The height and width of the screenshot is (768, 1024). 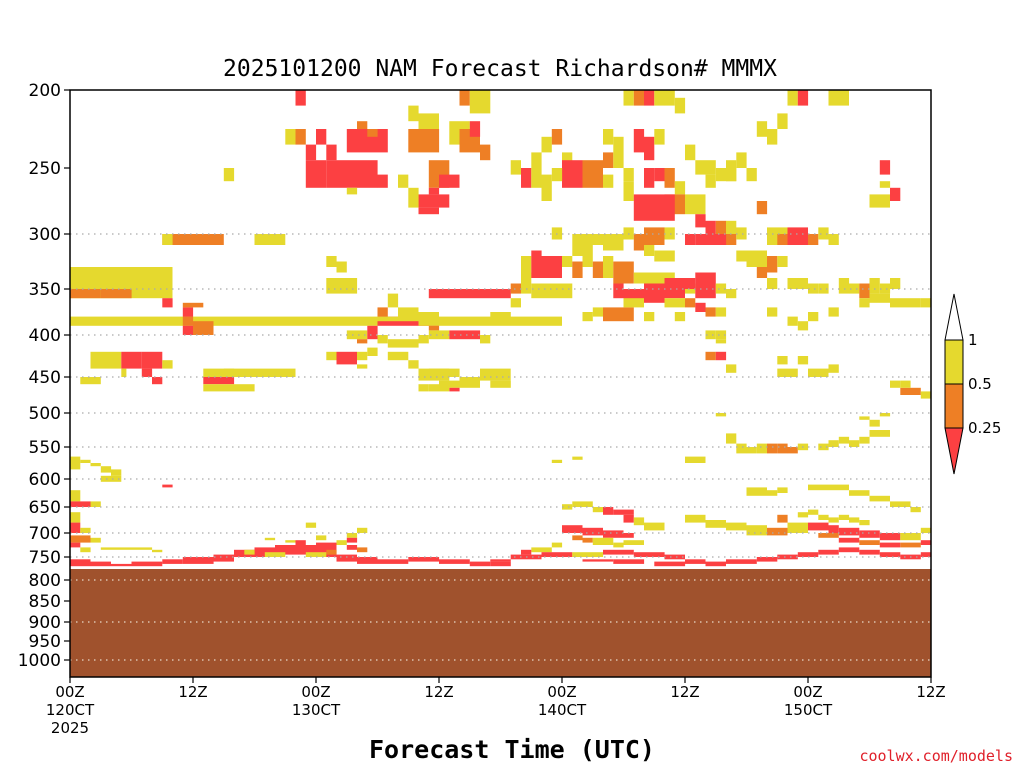 What do you see at coordinates (45, 508) in the screenshot?
I see `y-tick-label: 650` at bounding box center [45, 508].